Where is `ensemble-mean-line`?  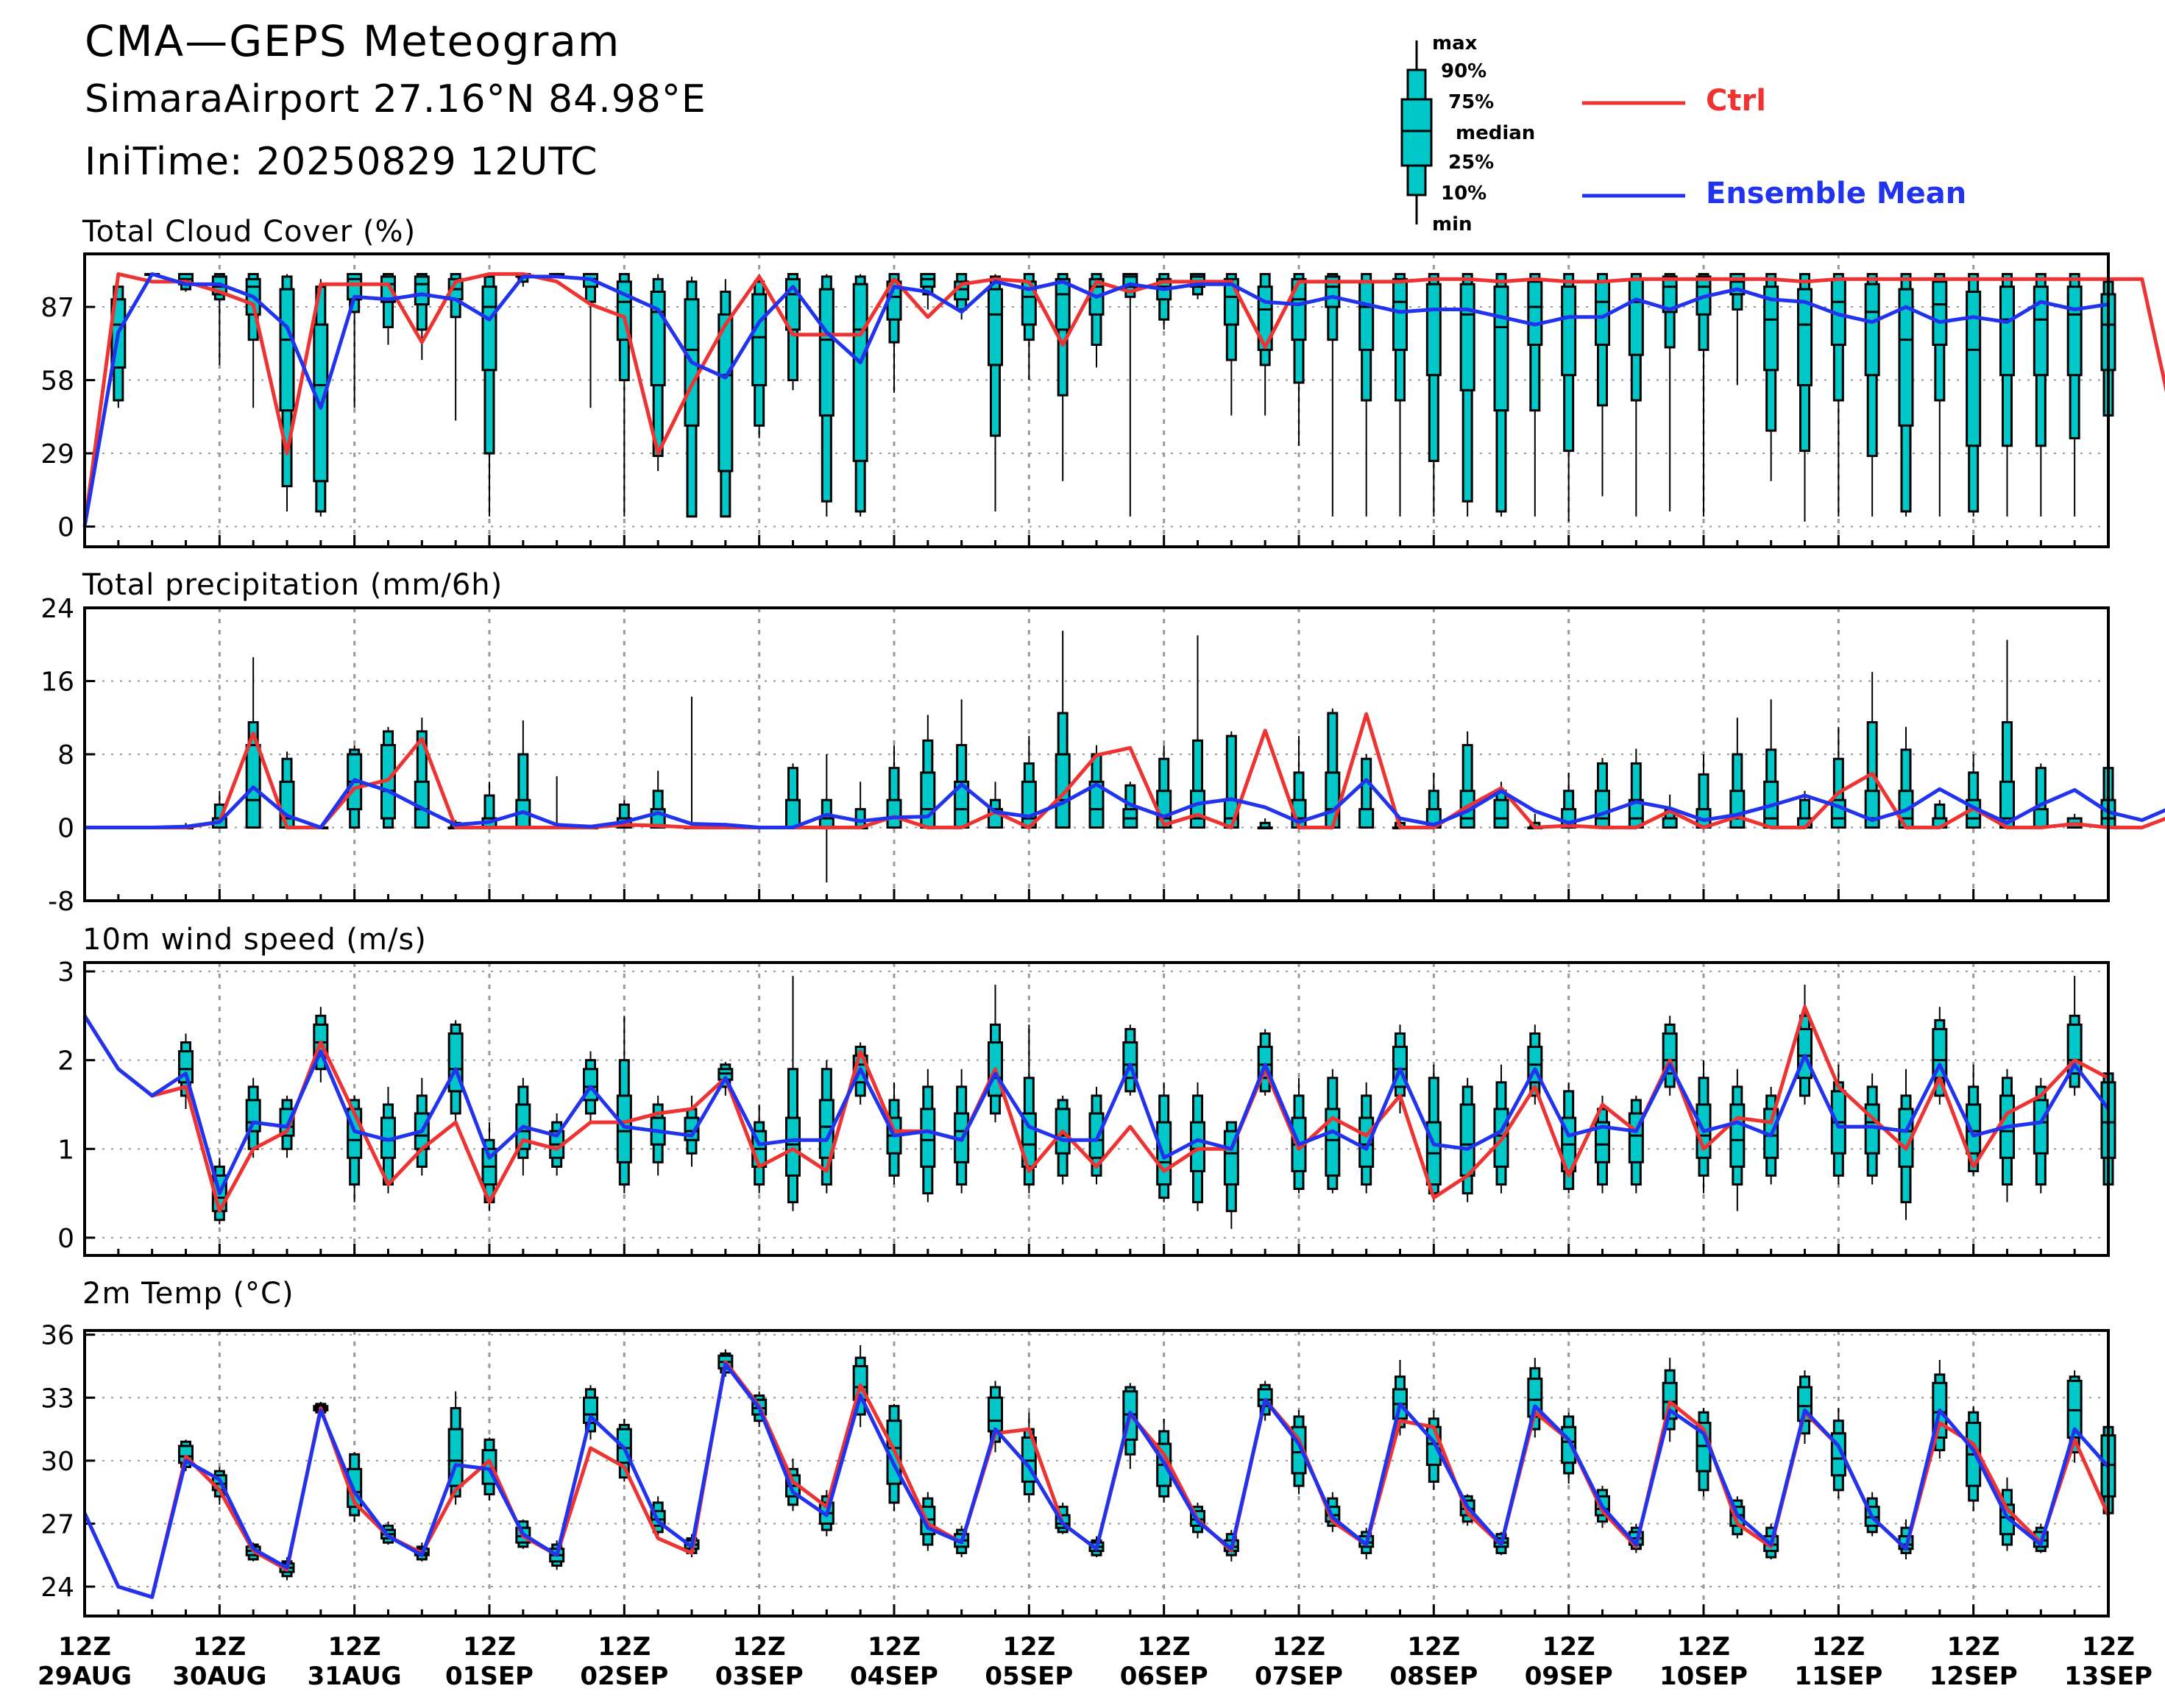
ensemble-mean-line is located at coordinates (1096, 1105).